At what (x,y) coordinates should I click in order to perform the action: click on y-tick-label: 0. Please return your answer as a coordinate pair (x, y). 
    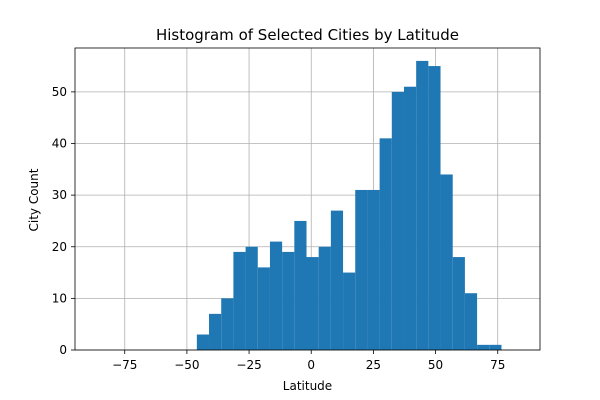
    Looking at the image, I should click on (63, 350).